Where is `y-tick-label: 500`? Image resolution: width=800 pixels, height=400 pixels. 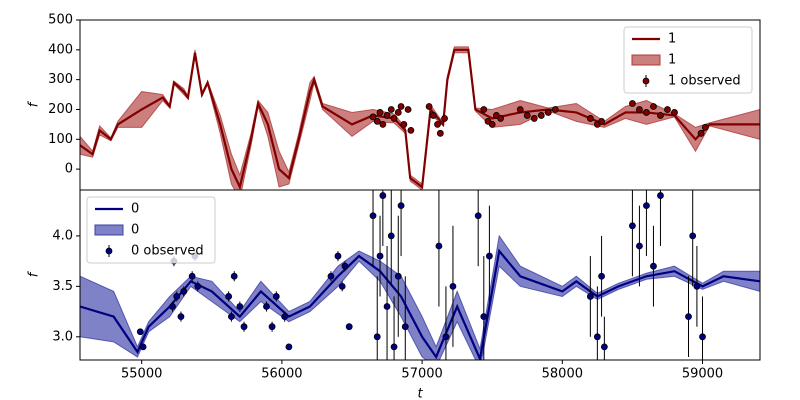
y-tick-label: 500 is located at coordinates (60, 20).